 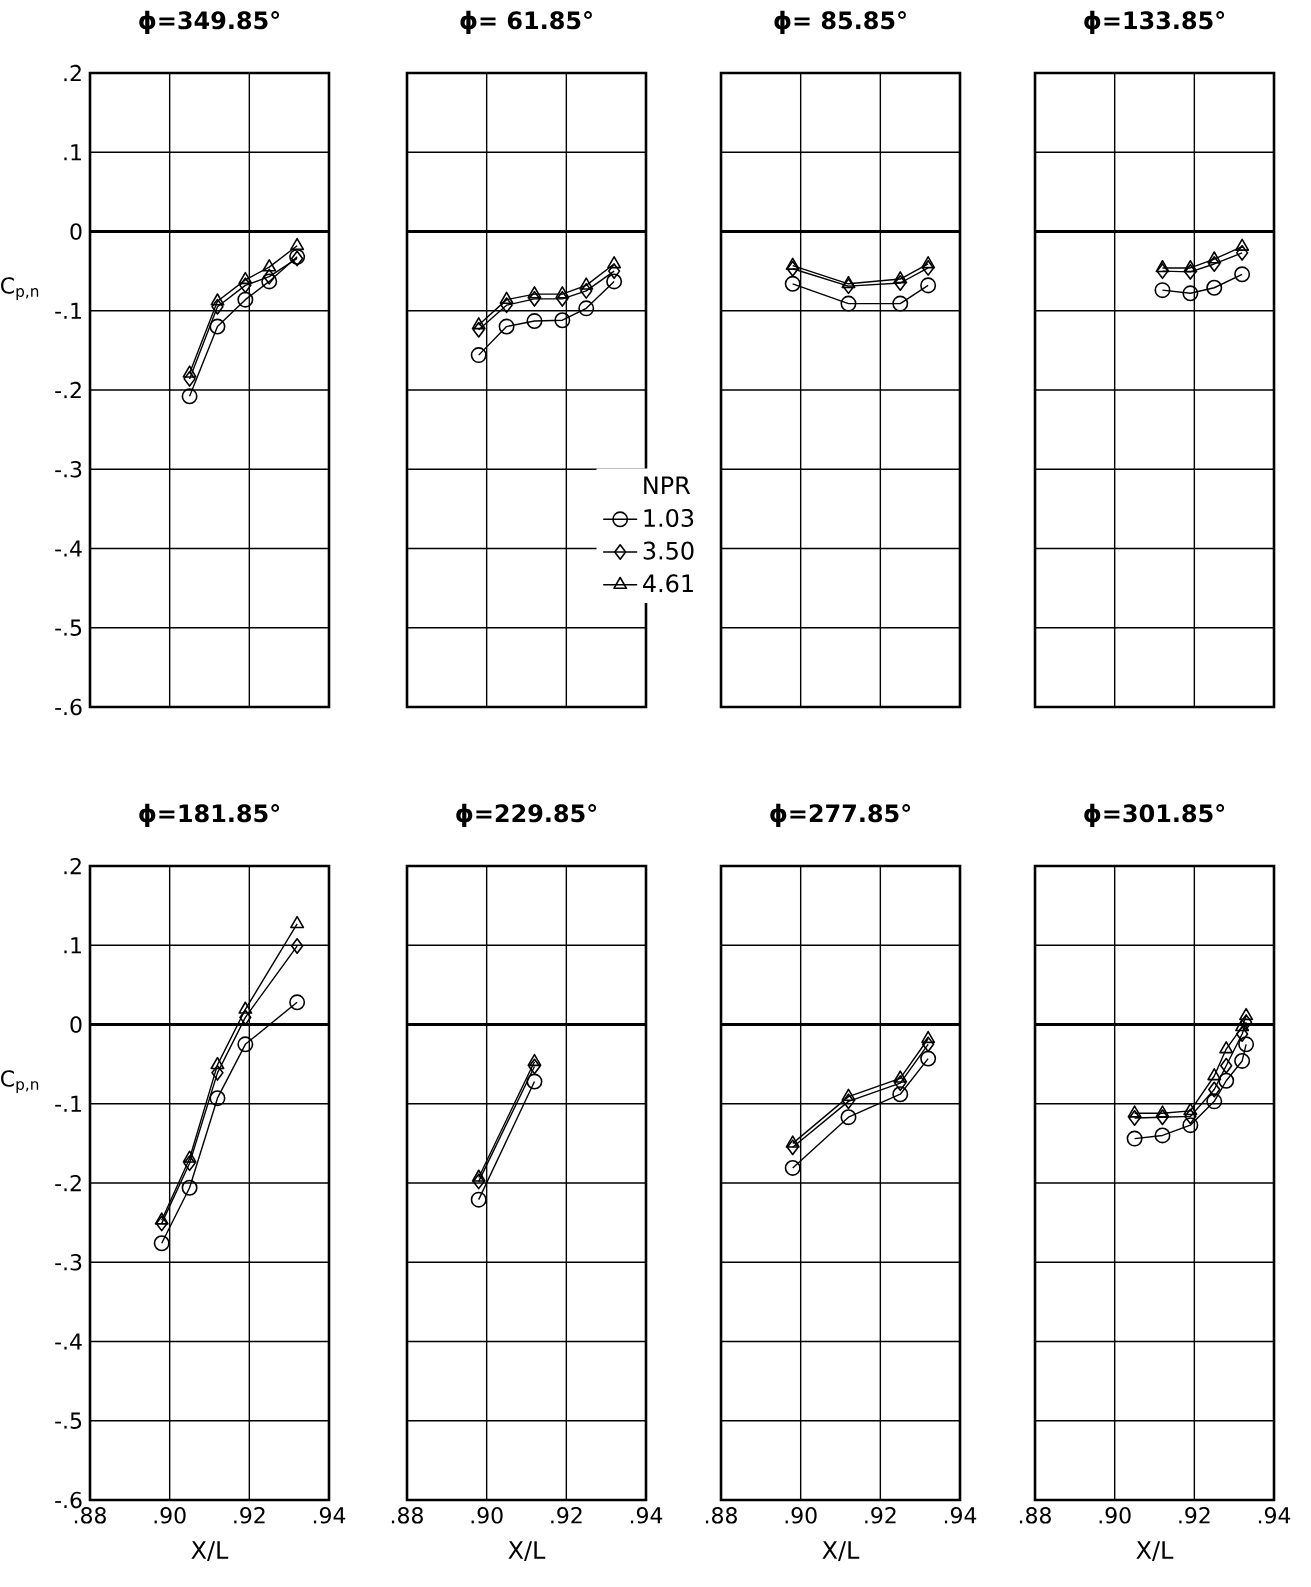 I want to click on chart-title: ϕ=349.85°, so click(x=209, y=22).